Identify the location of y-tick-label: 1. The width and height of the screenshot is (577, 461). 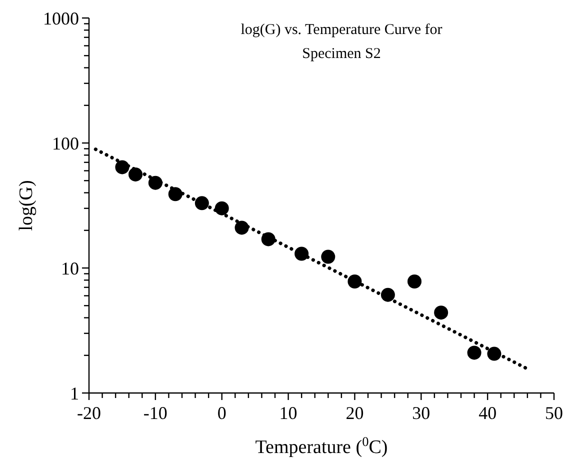
(74, 393).